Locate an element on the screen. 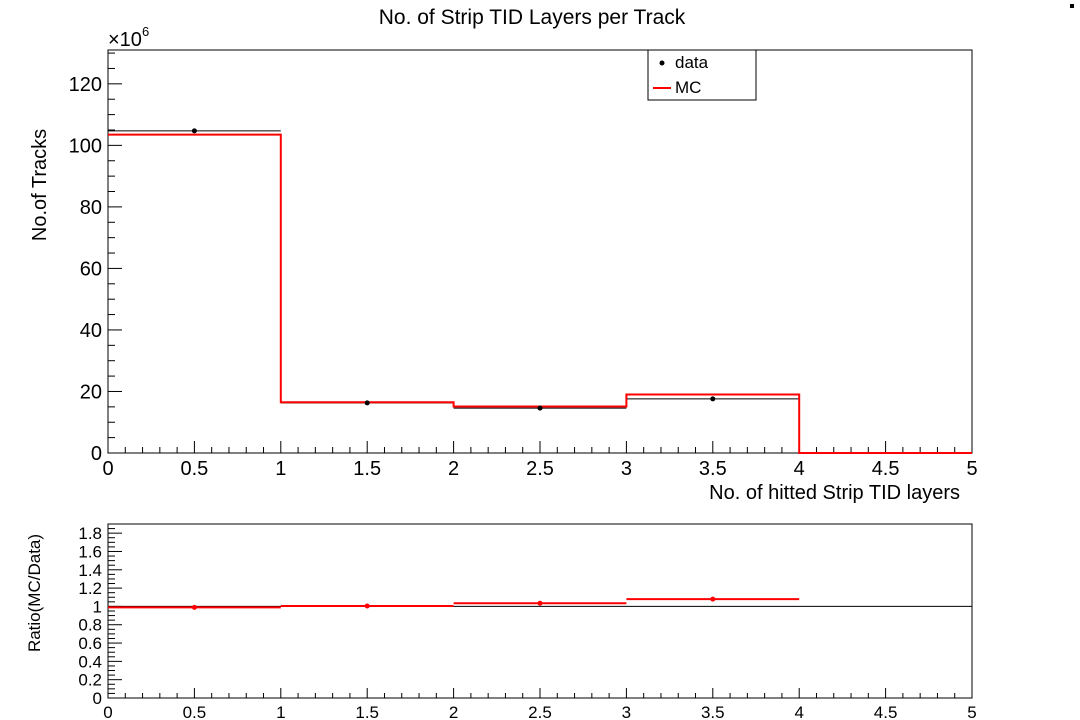 The height and width of the screenshot is (720, 1080). legend-entry-mc: MC is located at coordinates (688, 87).